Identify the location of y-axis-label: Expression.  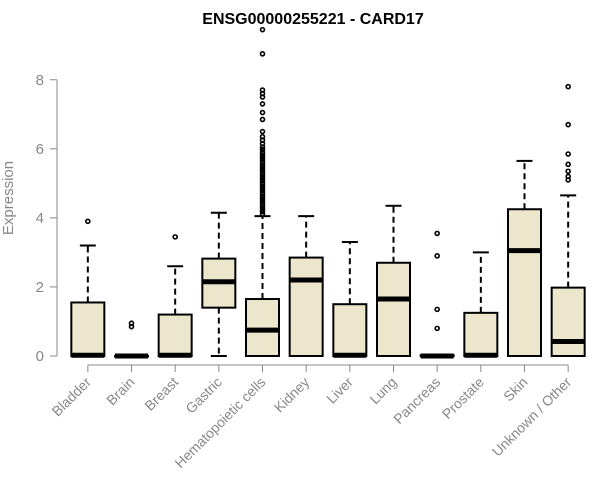
(8, 198).